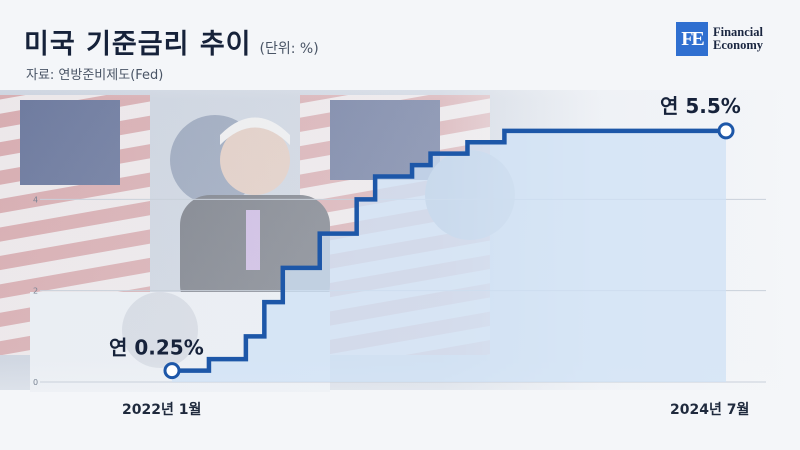 This screenshot has width=800, height=450. I want to click on unit-label: (단위: %), so click(289, 49).